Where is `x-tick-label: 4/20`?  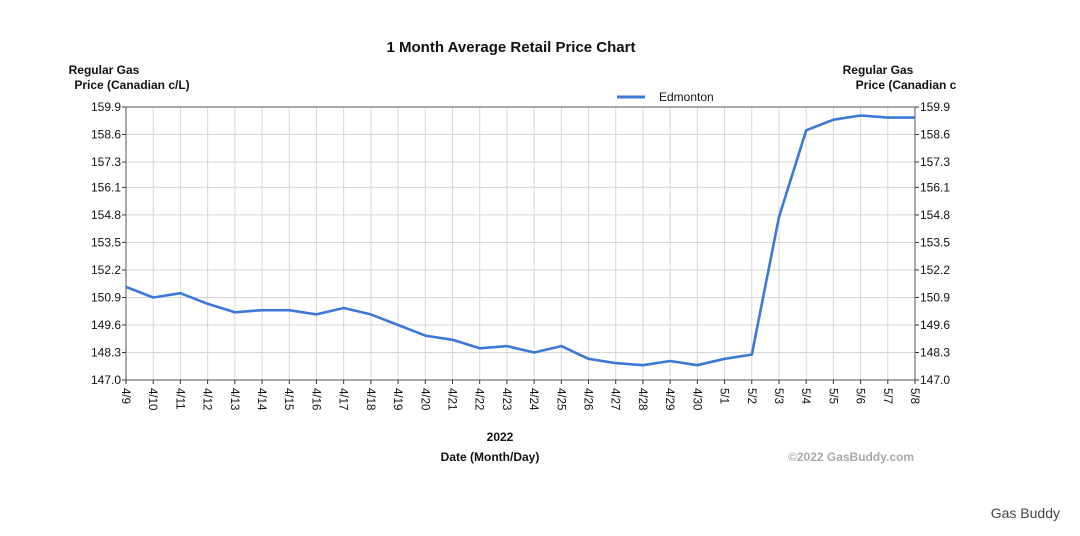 x-tick-label: 4/20 is located at coordinates (424, 399).